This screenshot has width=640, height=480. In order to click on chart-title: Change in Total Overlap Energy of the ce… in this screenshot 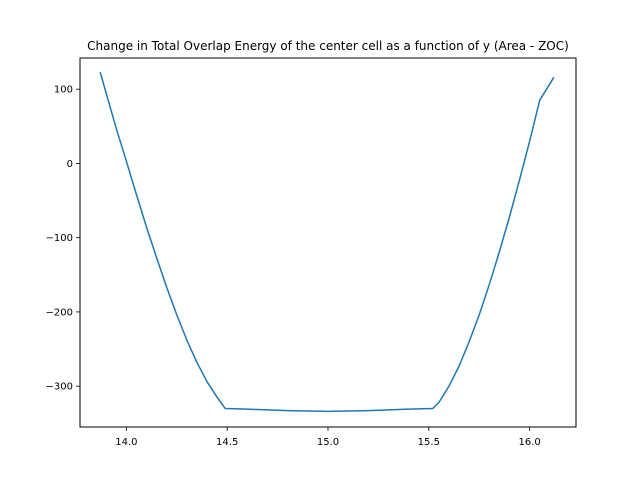, I will do `click(328, 46)`.